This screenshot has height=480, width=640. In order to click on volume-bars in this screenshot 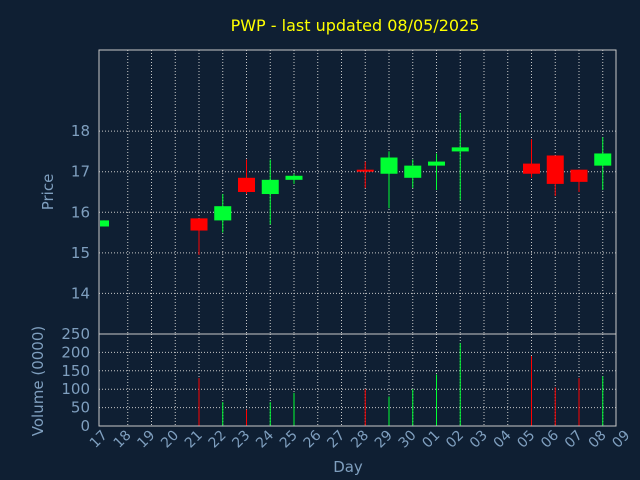, I will do `click(401, 384)`.